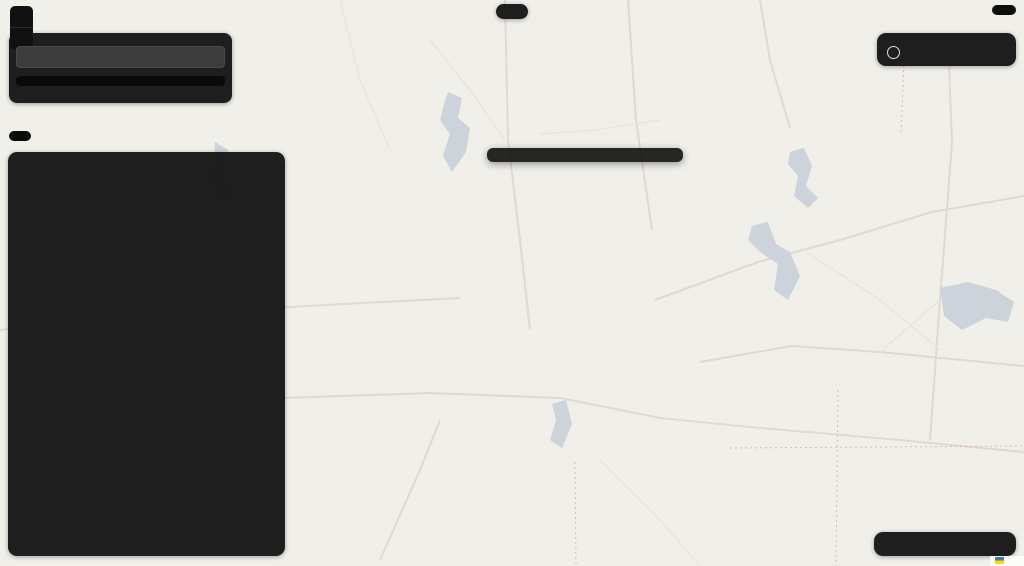 This screenshot has height=566, width=1024. Describe the element at coordinates (999, 560) in the screenshot. I see `leaflet-flag-icon` at that location.